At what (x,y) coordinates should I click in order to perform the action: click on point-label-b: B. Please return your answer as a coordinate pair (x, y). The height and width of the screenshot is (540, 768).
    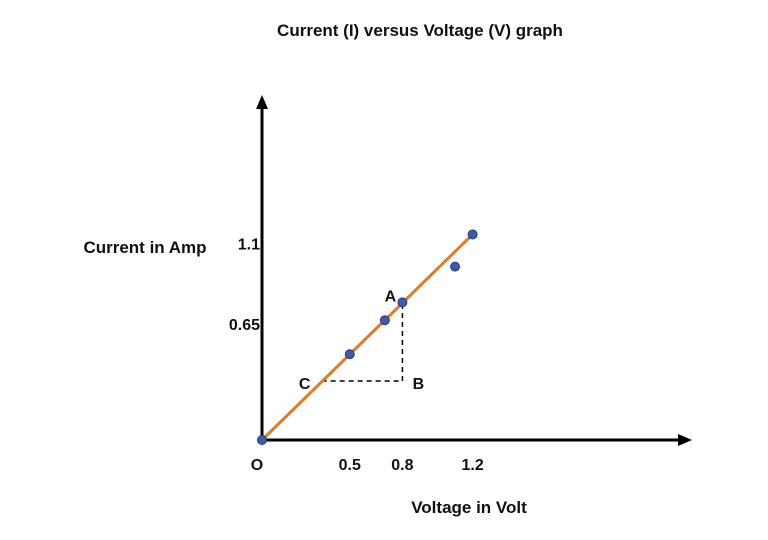
    Looking at the image, I should click on (419, 384).